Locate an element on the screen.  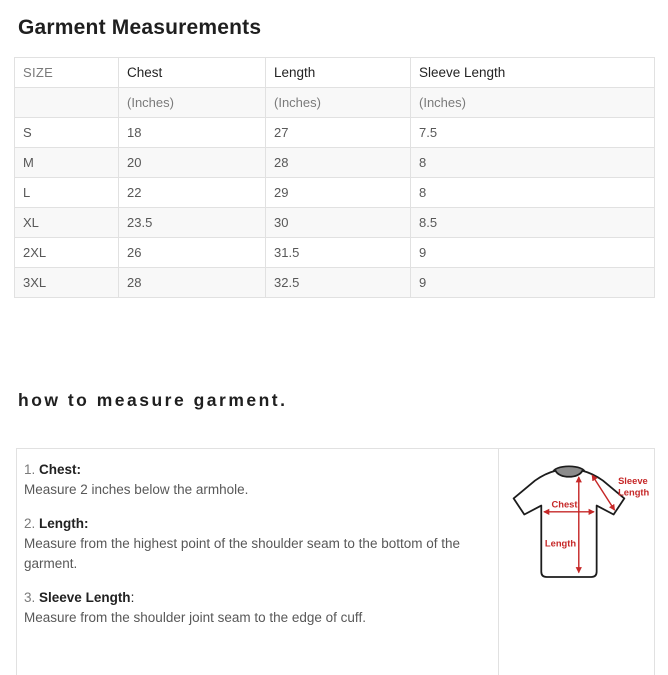
cell-sleeve: 7.5 is located at coordinates (532, 132).